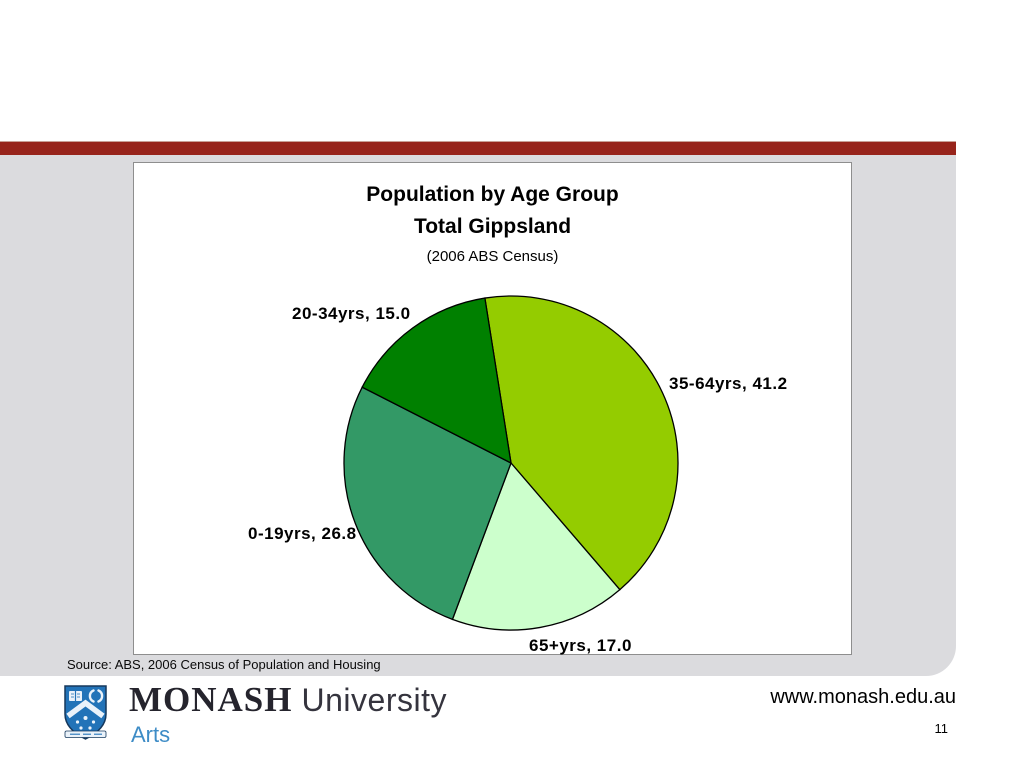 Image resolution: width=1024 pixels, height=768 pixels. What do you see at coordinates (85, 734) in the screenshot?
I see `motto-scroll` at bounding box center [85, 734].